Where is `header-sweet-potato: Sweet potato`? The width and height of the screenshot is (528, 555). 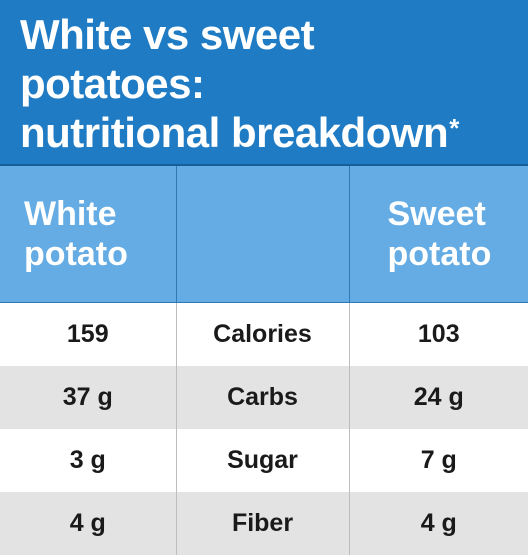 header-sweet-potato: Sweet potato is located at coordinates (438, 234).